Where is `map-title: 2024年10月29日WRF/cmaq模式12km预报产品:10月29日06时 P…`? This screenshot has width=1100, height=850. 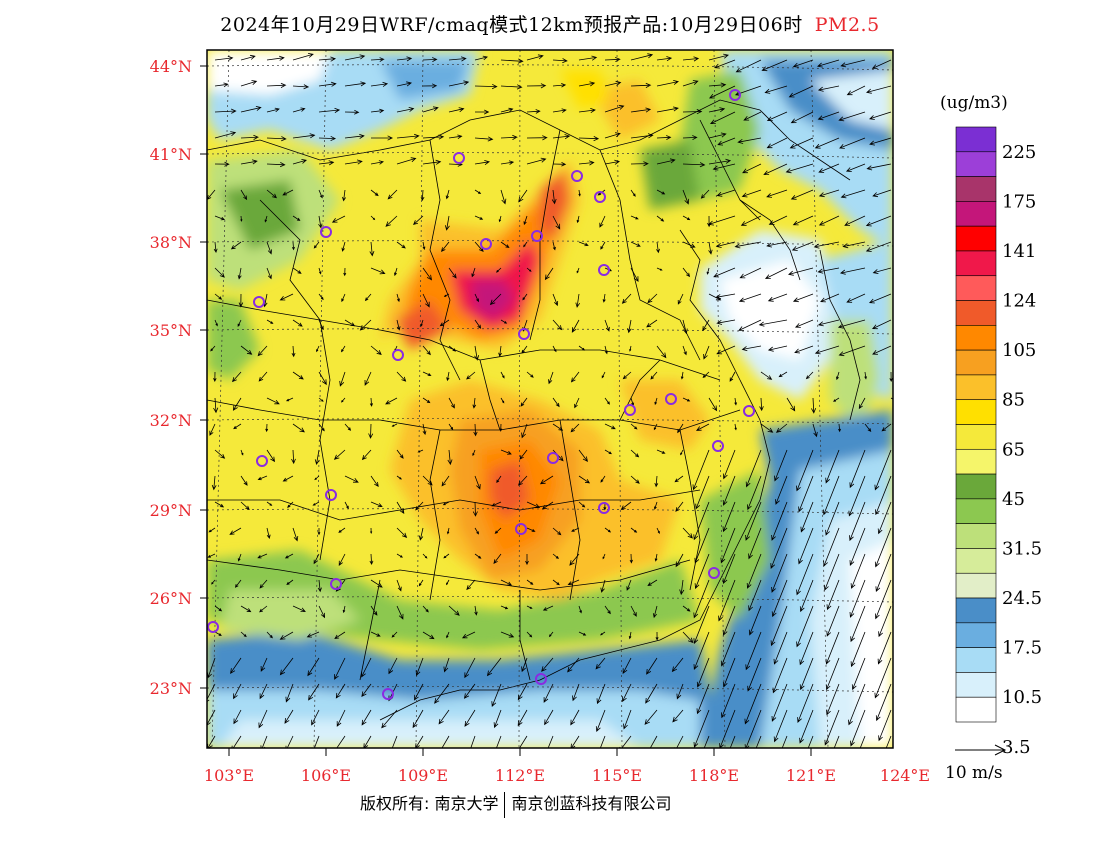 map-title: 2024年10月29日WRF/cmaq模式12km预报产品:10月29日06时 P… is located at coordinates (550, 23).